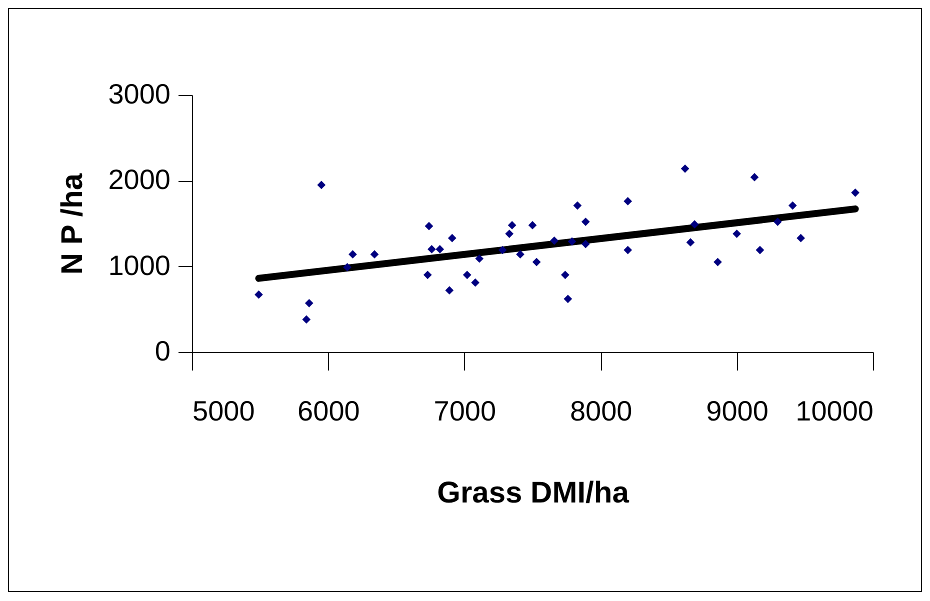 This screenshot has width=930, height=601. I want to click on x-tick-label: 8000, so click(601, 411).